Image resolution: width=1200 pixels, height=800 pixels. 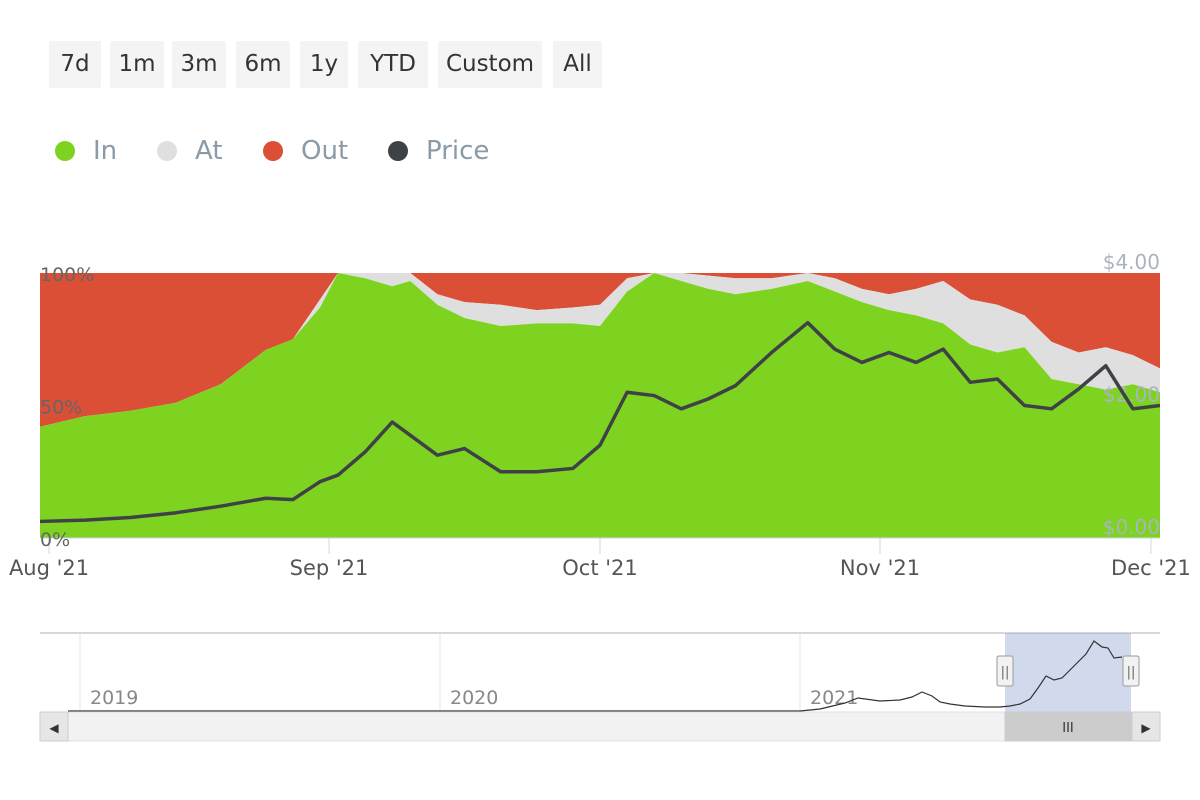 I want to click on arrow-left-icon: ◀, so click(x=54, y=728).